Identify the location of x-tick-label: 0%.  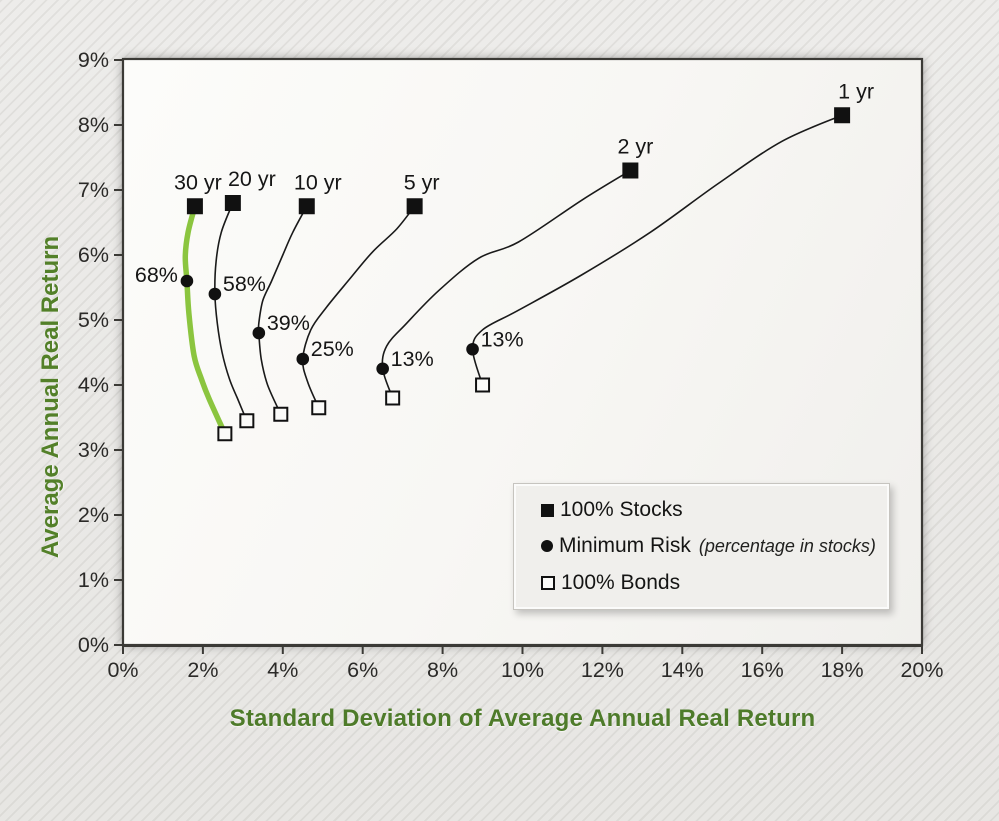
(122, 670).